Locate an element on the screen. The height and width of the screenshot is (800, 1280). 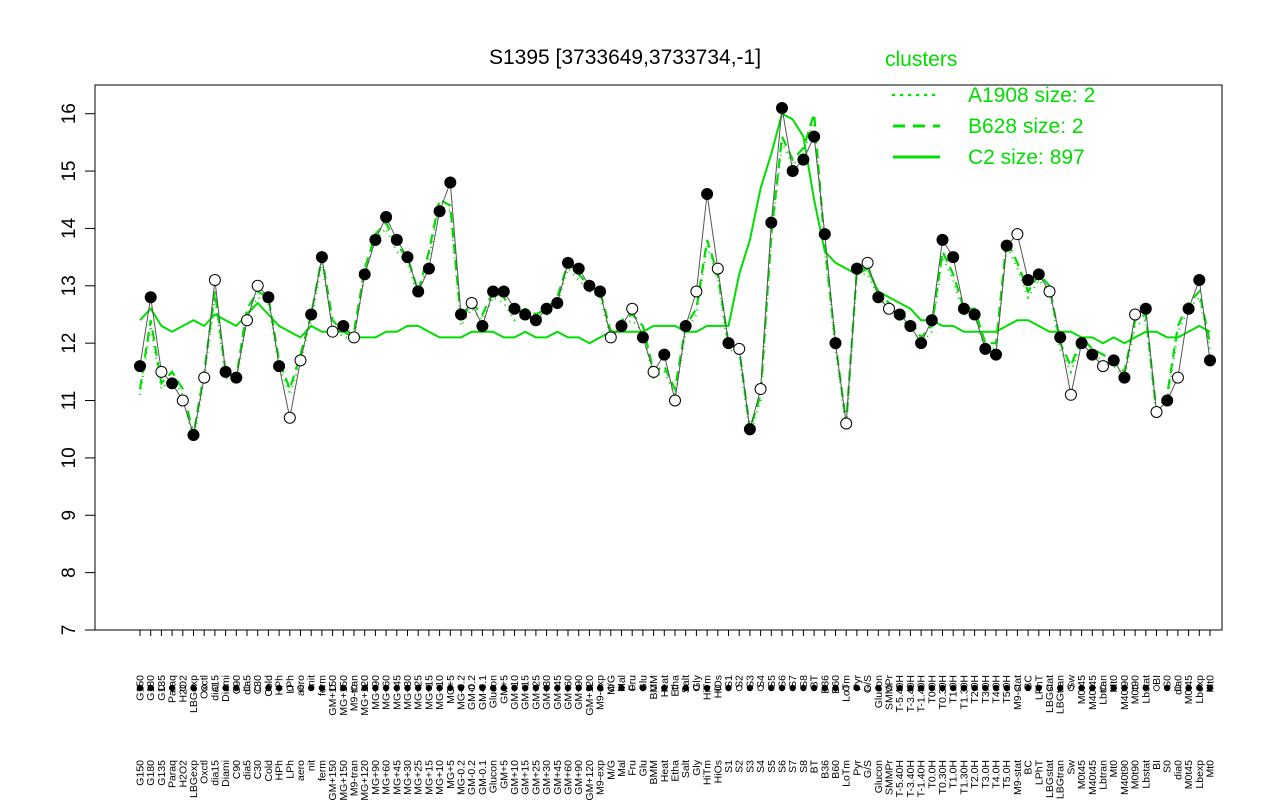
x-tick-label-lower: MG+45 is located at coordinates (397, 777).